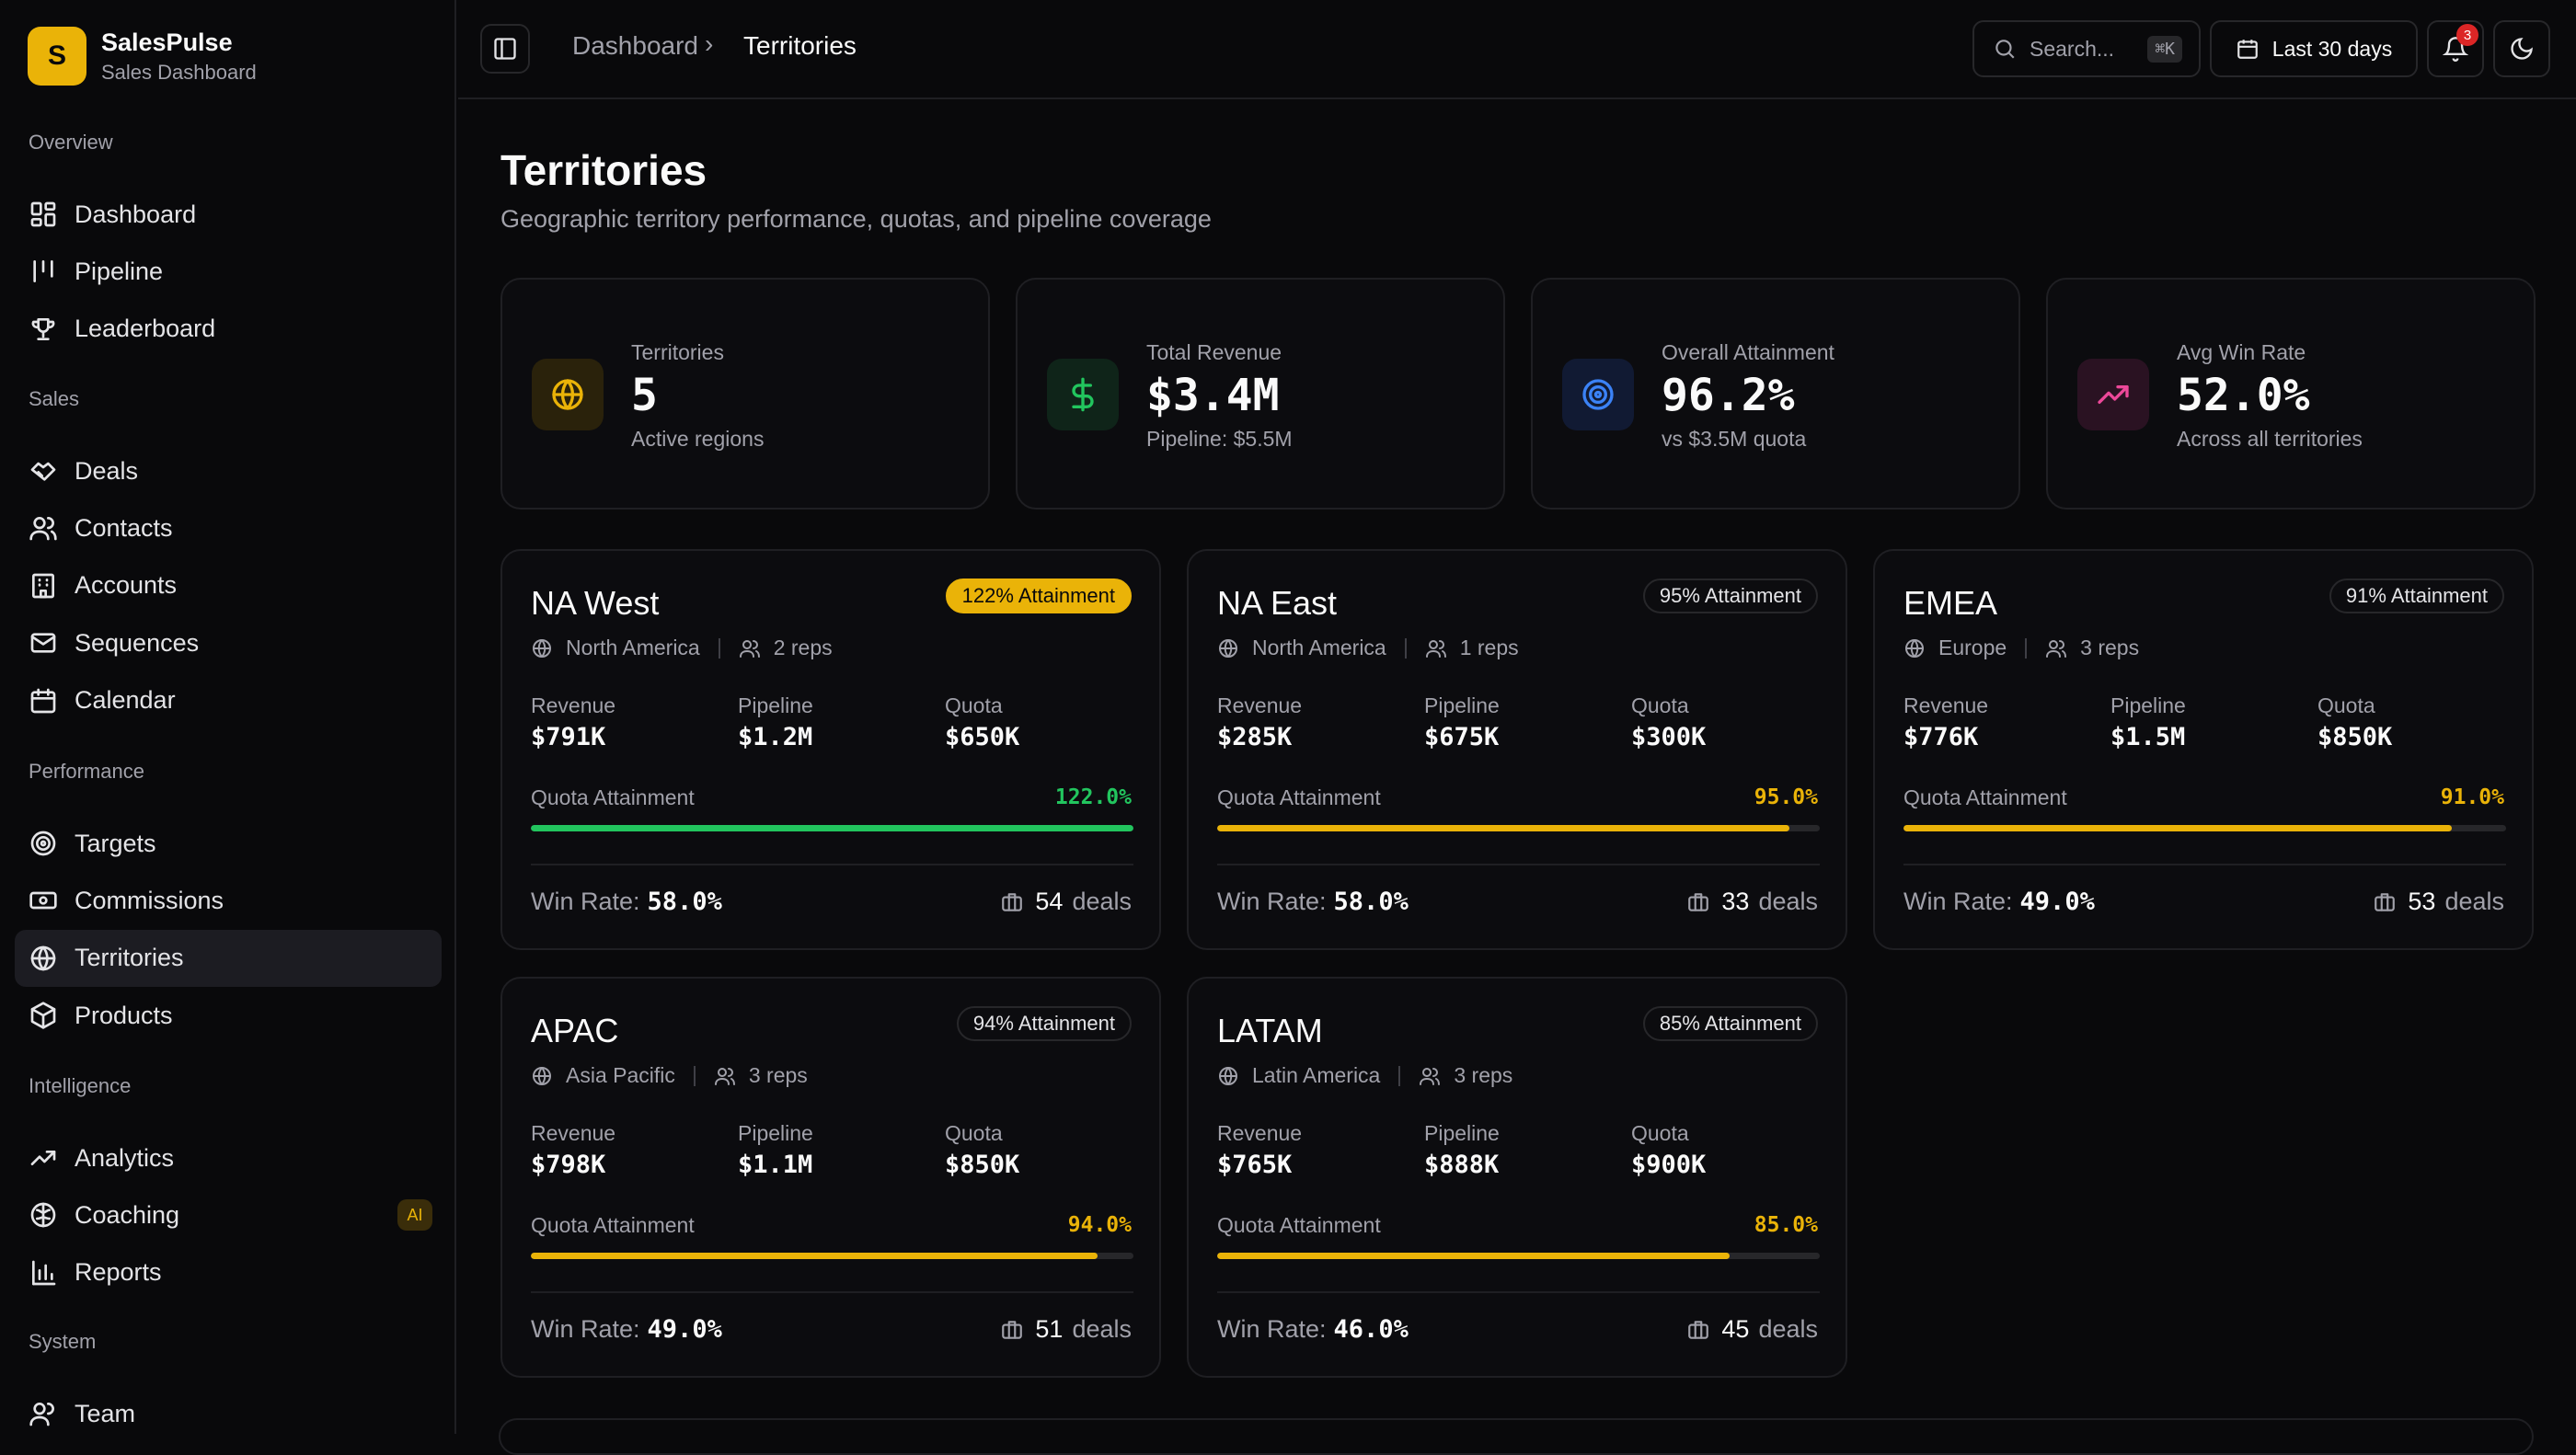 The height and width of the screenshot is (1455, 2576). I want to click on card-divider, so click(1518, 1292).